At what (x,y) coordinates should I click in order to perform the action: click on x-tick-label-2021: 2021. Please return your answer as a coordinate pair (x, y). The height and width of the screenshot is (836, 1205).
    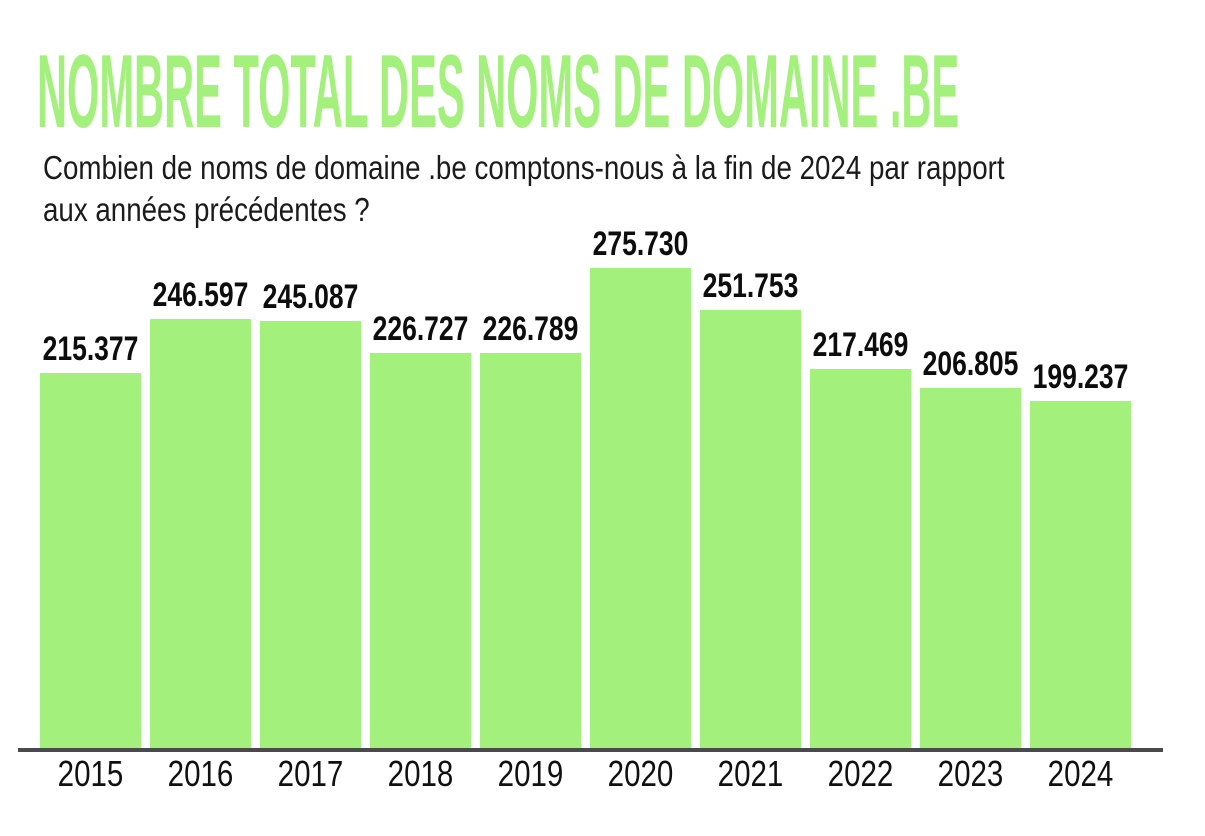
    Looking at the image, I should click on (750, 773).